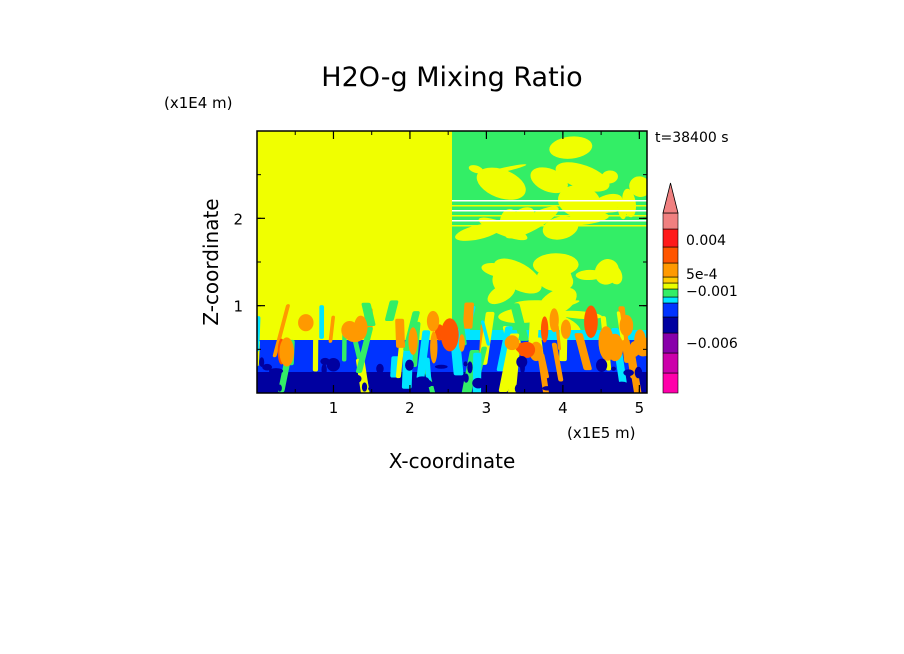  What do you see at coordinates (712, 344) in the screenshot?
I see `colorbar-label: −0.006` at bounding box center [712, 344].